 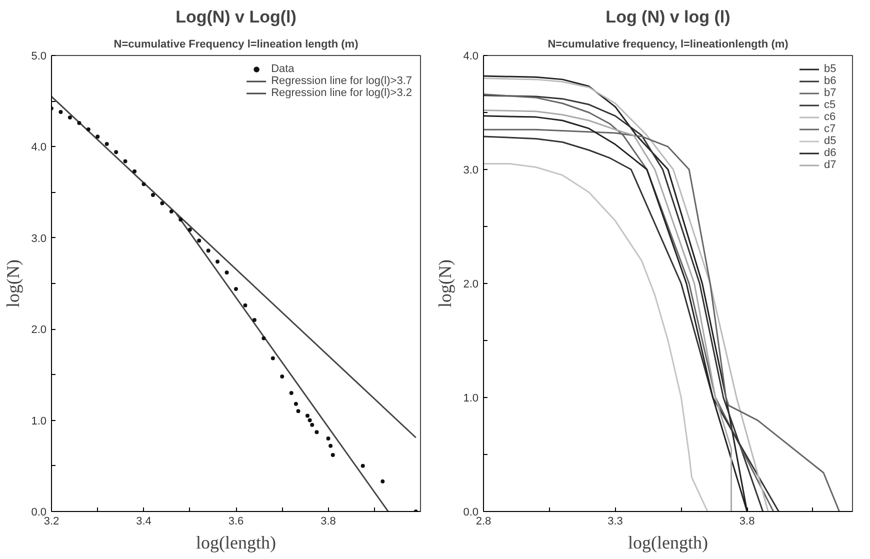 What do you see at coordinates (831, 153) in the screenshot?
I see `legend-label: d6` at bounding box center [831, 153].